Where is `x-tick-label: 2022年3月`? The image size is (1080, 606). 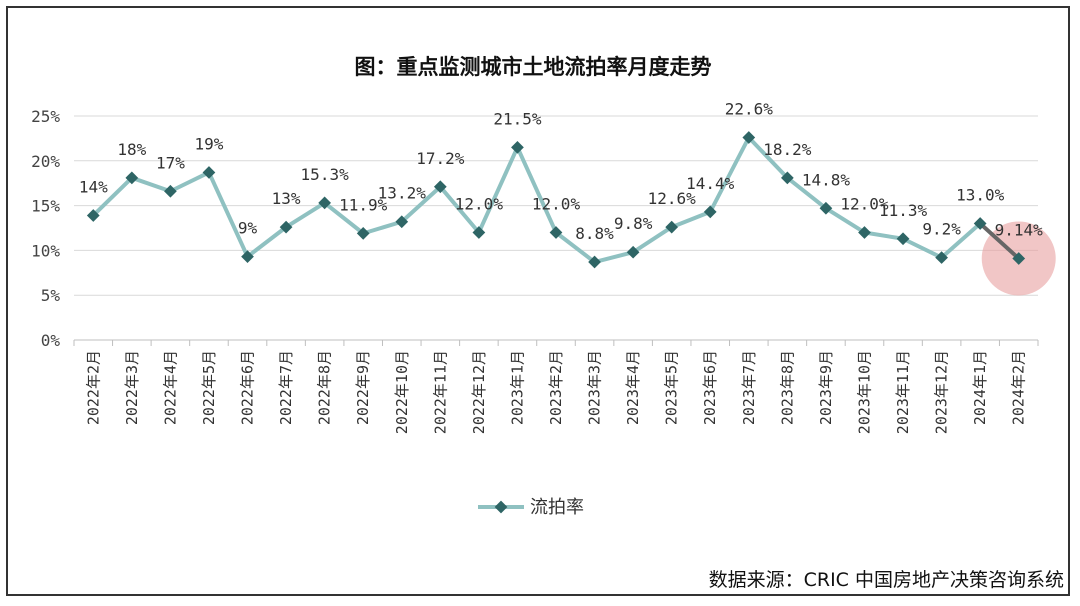
x-tick-label: 2022年3月 is located at coordinates (132, 387).